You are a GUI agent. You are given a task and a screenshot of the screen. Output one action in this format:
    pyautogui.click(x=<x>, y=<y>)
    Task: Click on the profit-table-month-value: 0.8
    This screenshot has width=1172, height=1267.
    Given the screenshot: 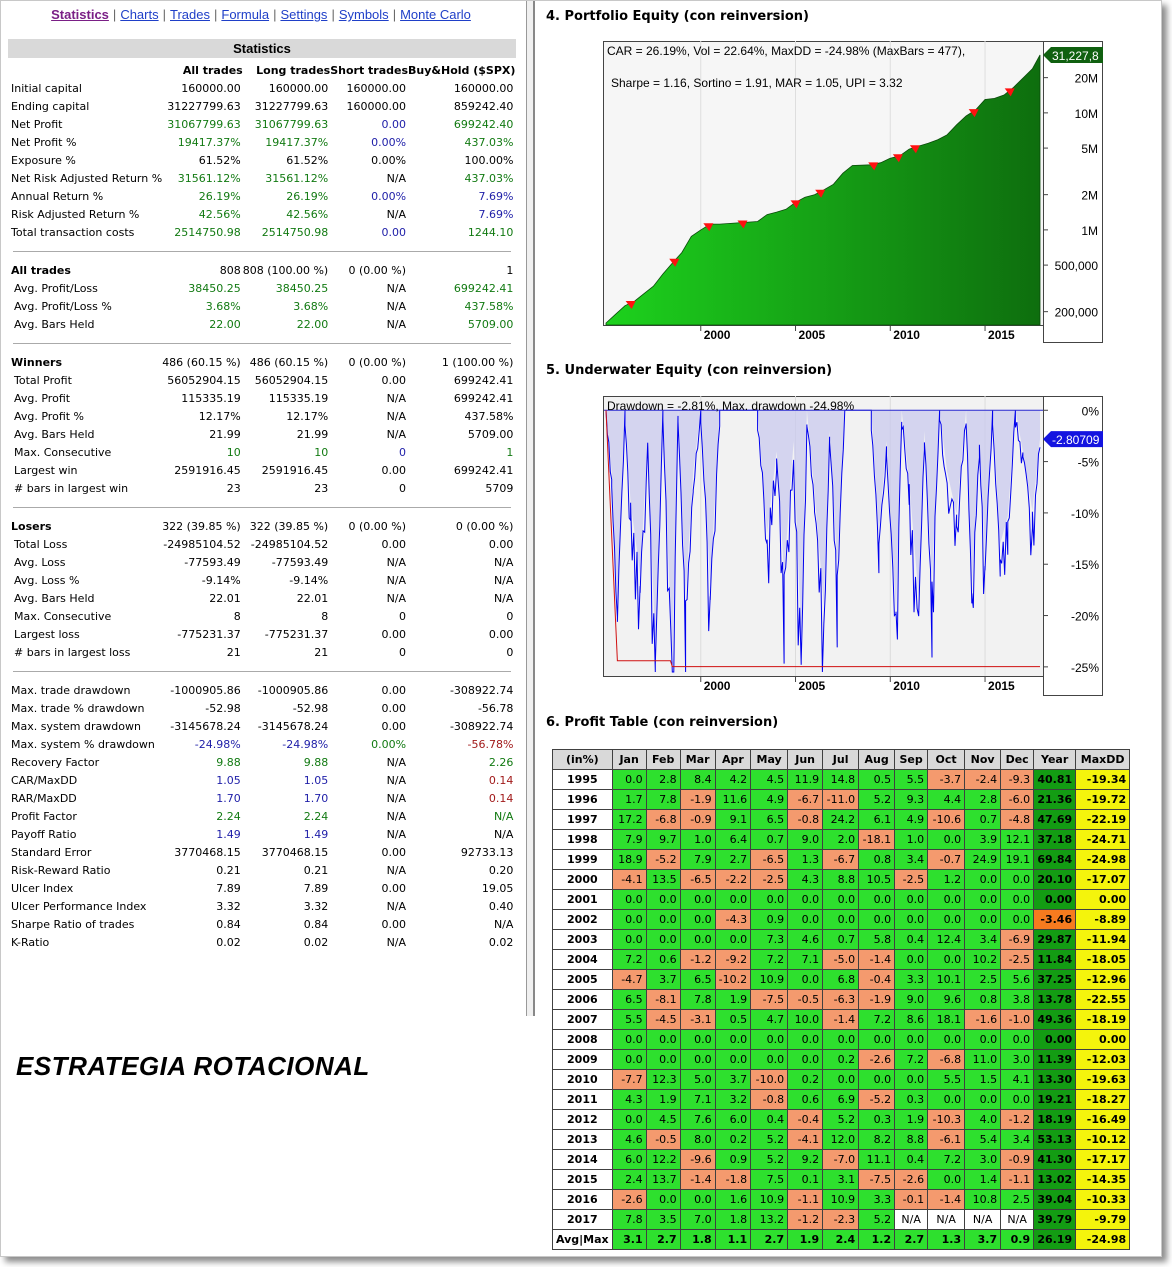 What is the action you would take?
    pyautogui.click(x=877, y=859)
    